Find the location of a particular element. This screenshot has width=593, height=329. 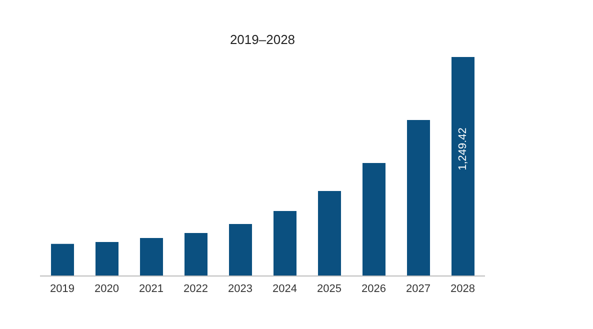

x-tick-label: 2023 is located at coordinates (240, 288).